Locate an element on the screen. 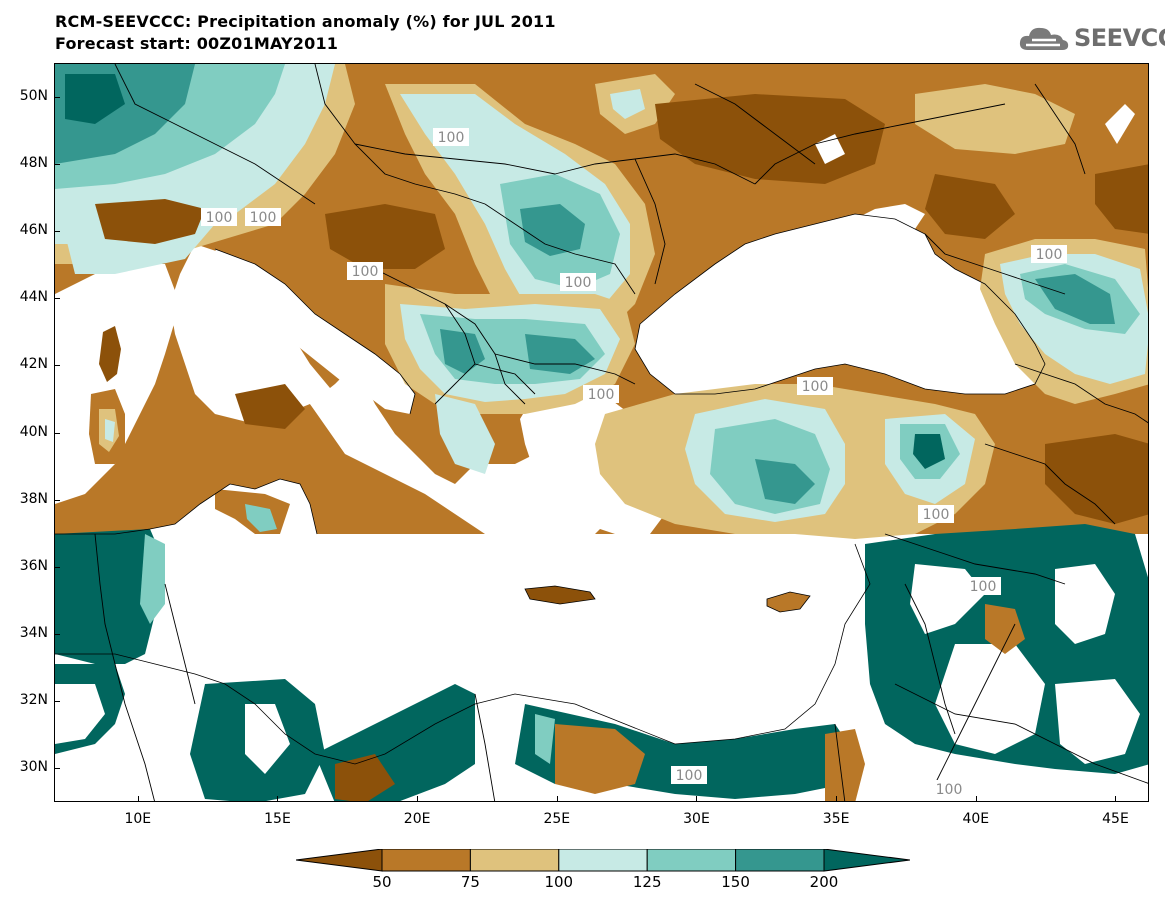 The image size is (1165, 907). latitude-label: 32N is located at coordinates (33, 700).